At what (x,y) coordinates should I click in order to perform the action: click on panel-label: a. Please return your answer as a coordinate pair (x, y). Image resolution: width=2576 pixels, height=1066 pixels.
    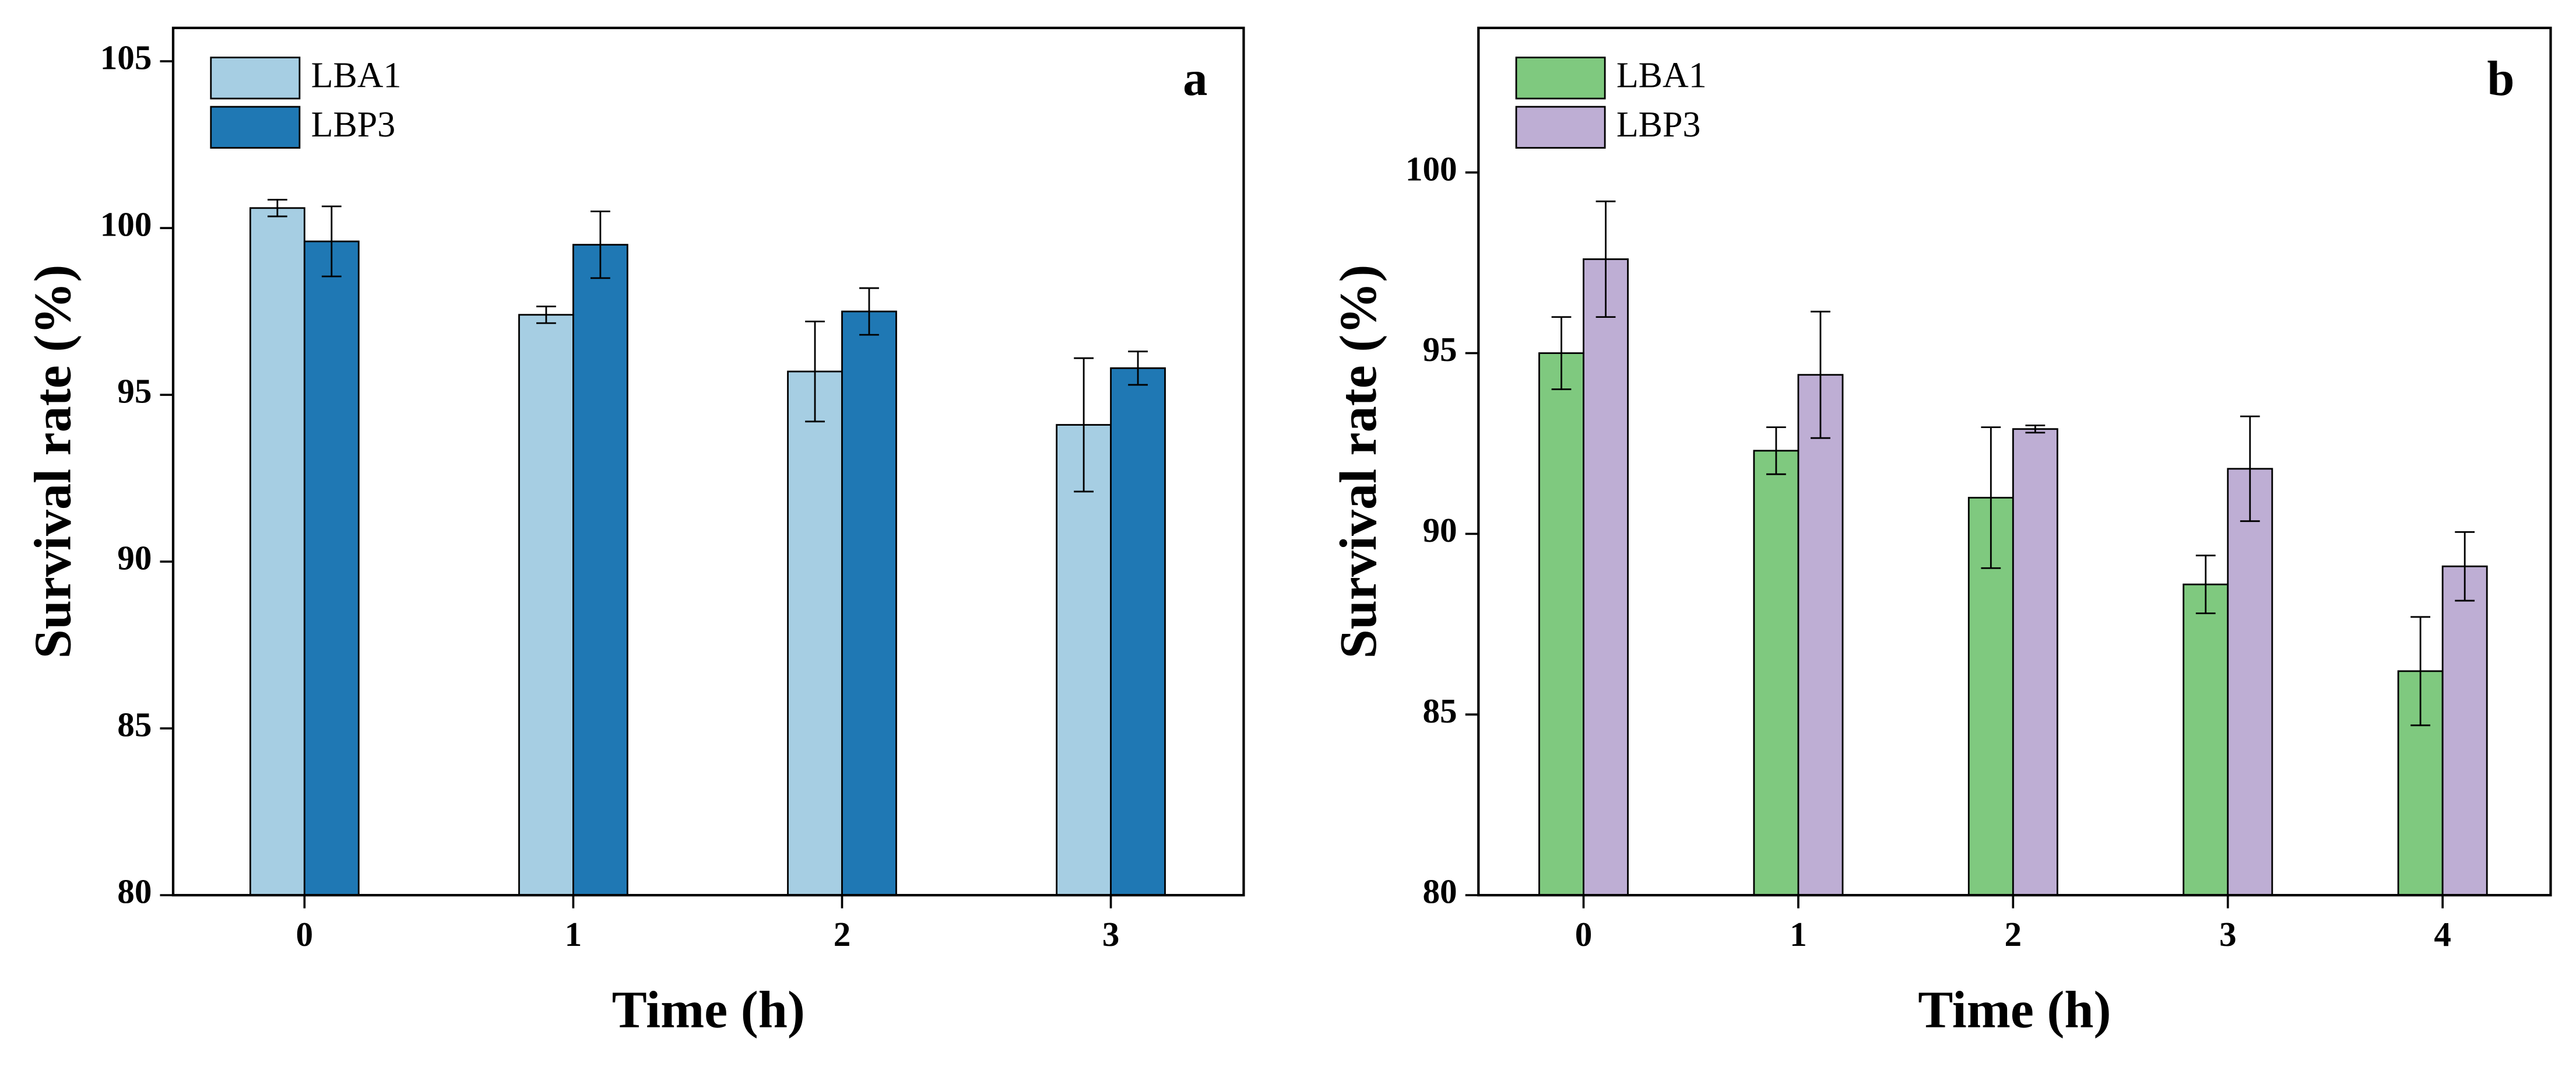
    Looking at the image, I should click on (1195, 79).